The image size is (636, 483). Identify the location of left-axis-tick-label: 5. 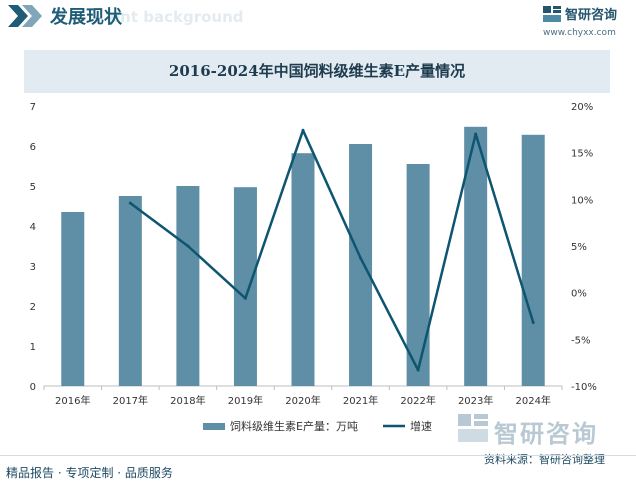
(33, 187).